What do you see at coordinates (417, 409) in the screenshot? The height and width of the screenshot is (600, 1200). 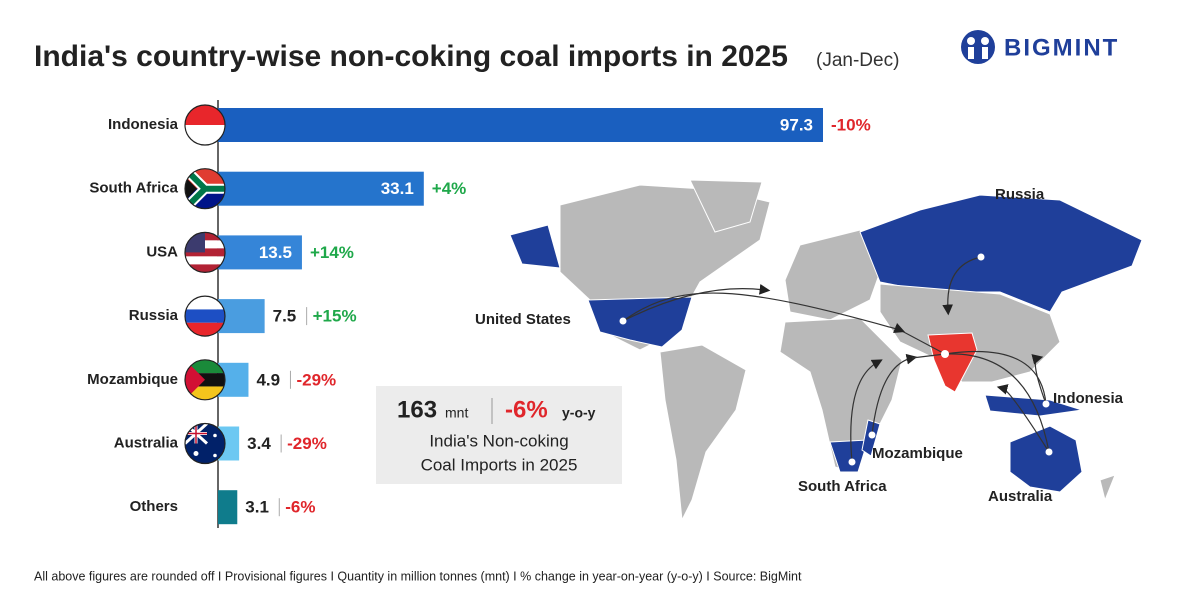 I see `summary-total: 163` at bounding box center [417, 409].